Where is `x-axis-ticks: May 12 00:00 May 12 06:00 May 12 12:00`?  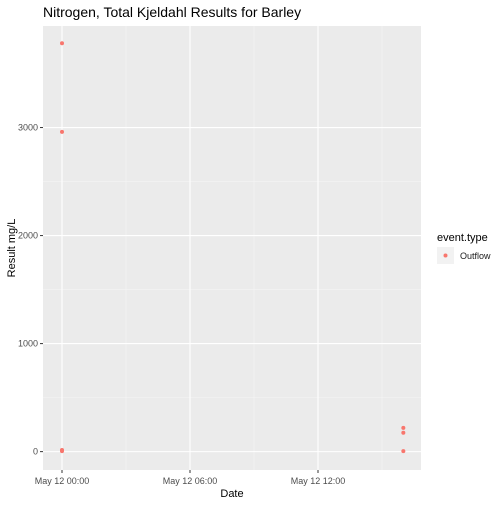 x-axis-ticks: May 12 00:00 May 12 06:00 May 12 12:00 is located at coordinates (190, 478).